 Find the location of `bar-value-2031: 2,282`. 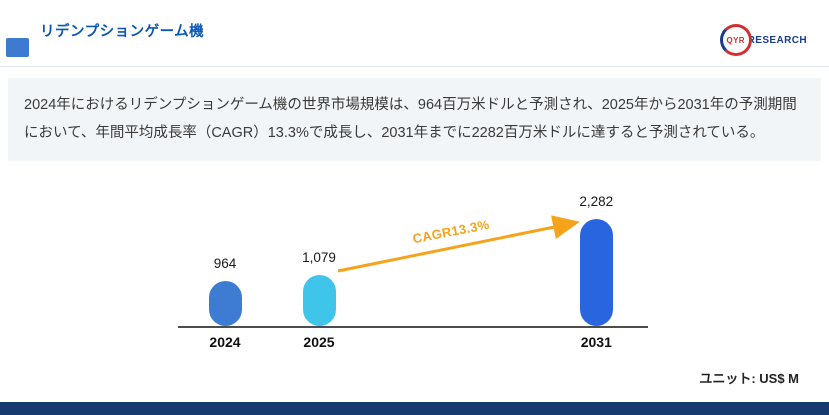

bar-value-2031: 2,282 is located at coordinates (596, 201).